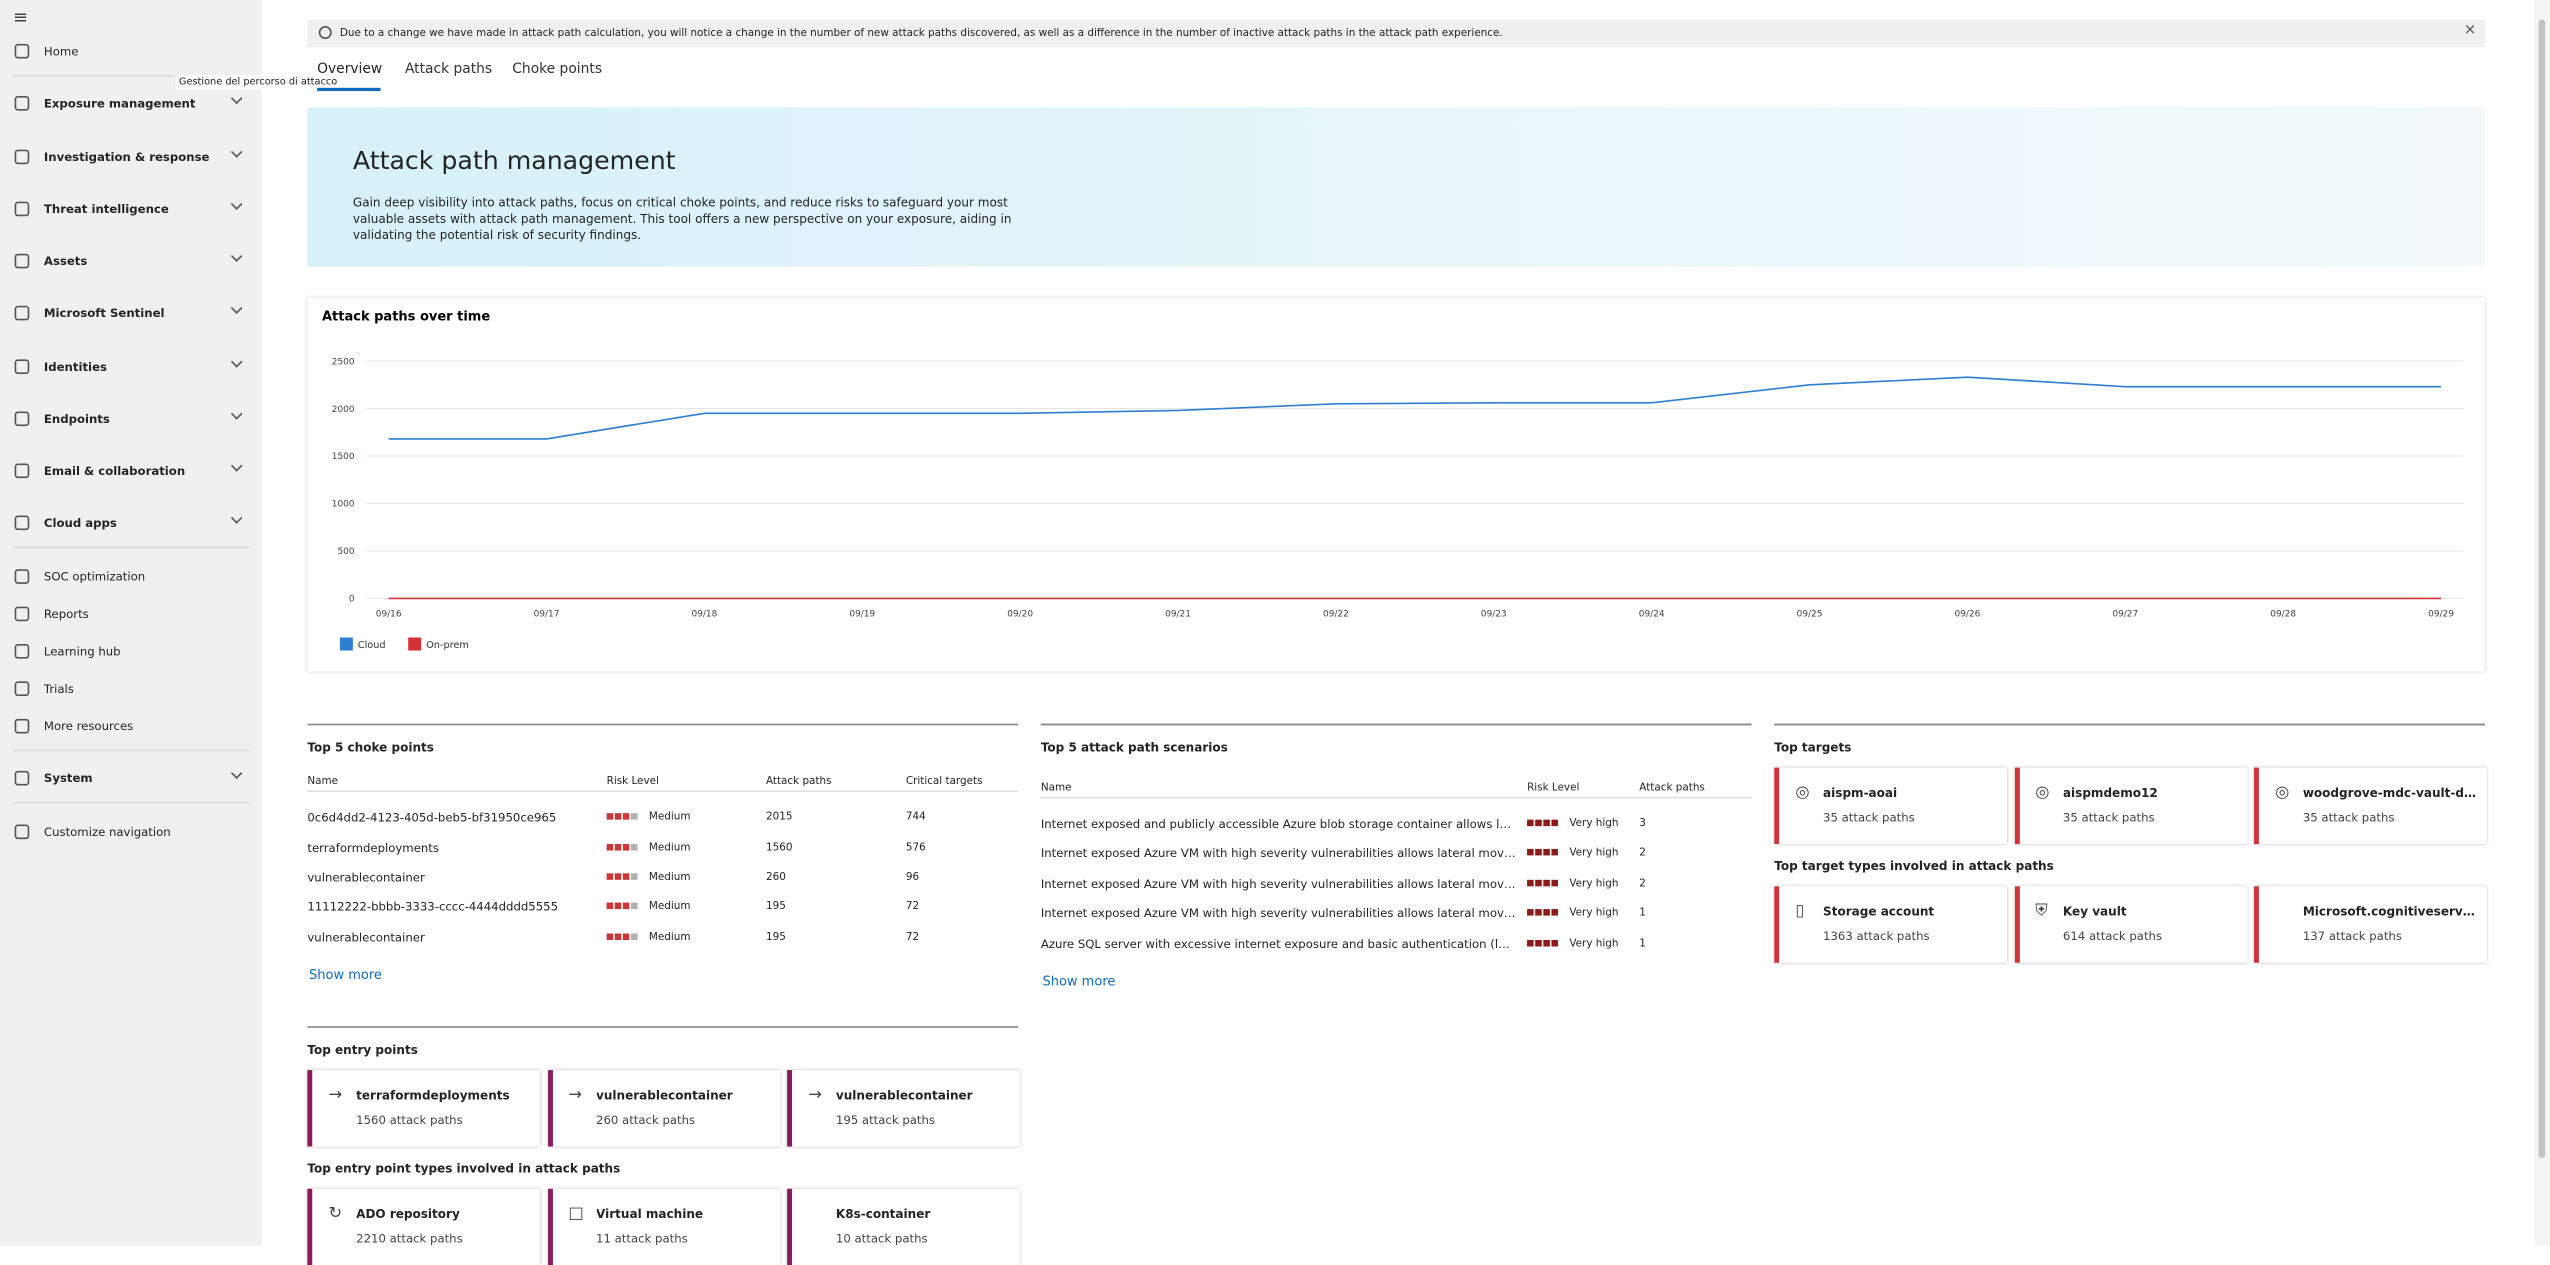  I want to click on nav-item: Email & collaboration, so click(131, 472).